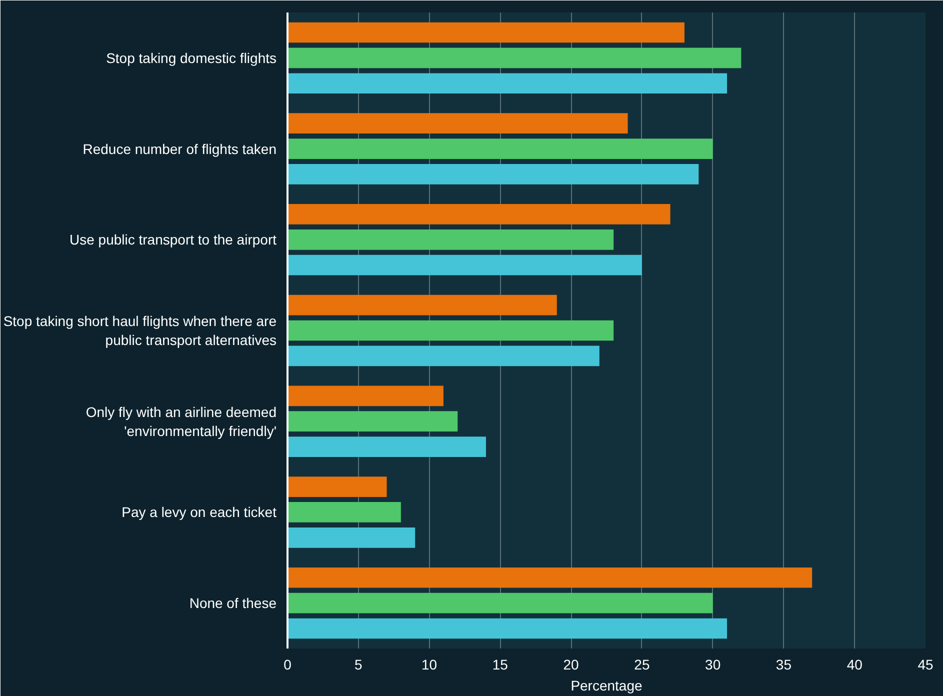 Image resolution: width=943 pixels, height=696 pixels. What do you see at coordinates (140, 330) in the screenshot?
I see `y-tick-label: Stop taking short haul flights when there are public transport alternatives` at bounding box center [140, 330].